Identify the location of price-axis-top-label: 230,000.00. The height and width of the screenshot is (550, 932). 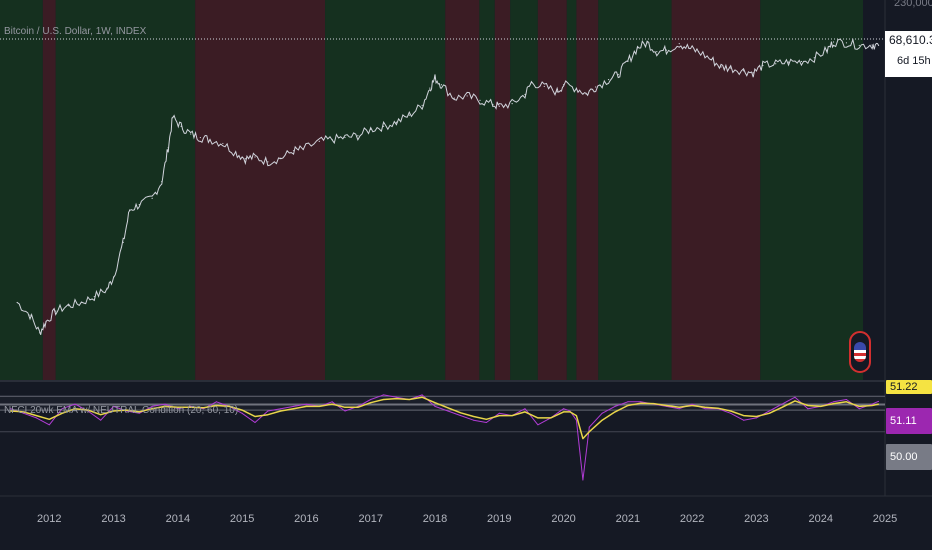
(913, 4).